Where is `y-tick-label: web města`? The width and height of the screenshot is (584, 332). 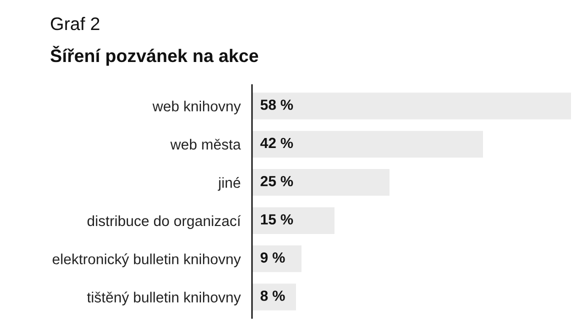 y-tick-label: web města is located at coordinates (205, 144).